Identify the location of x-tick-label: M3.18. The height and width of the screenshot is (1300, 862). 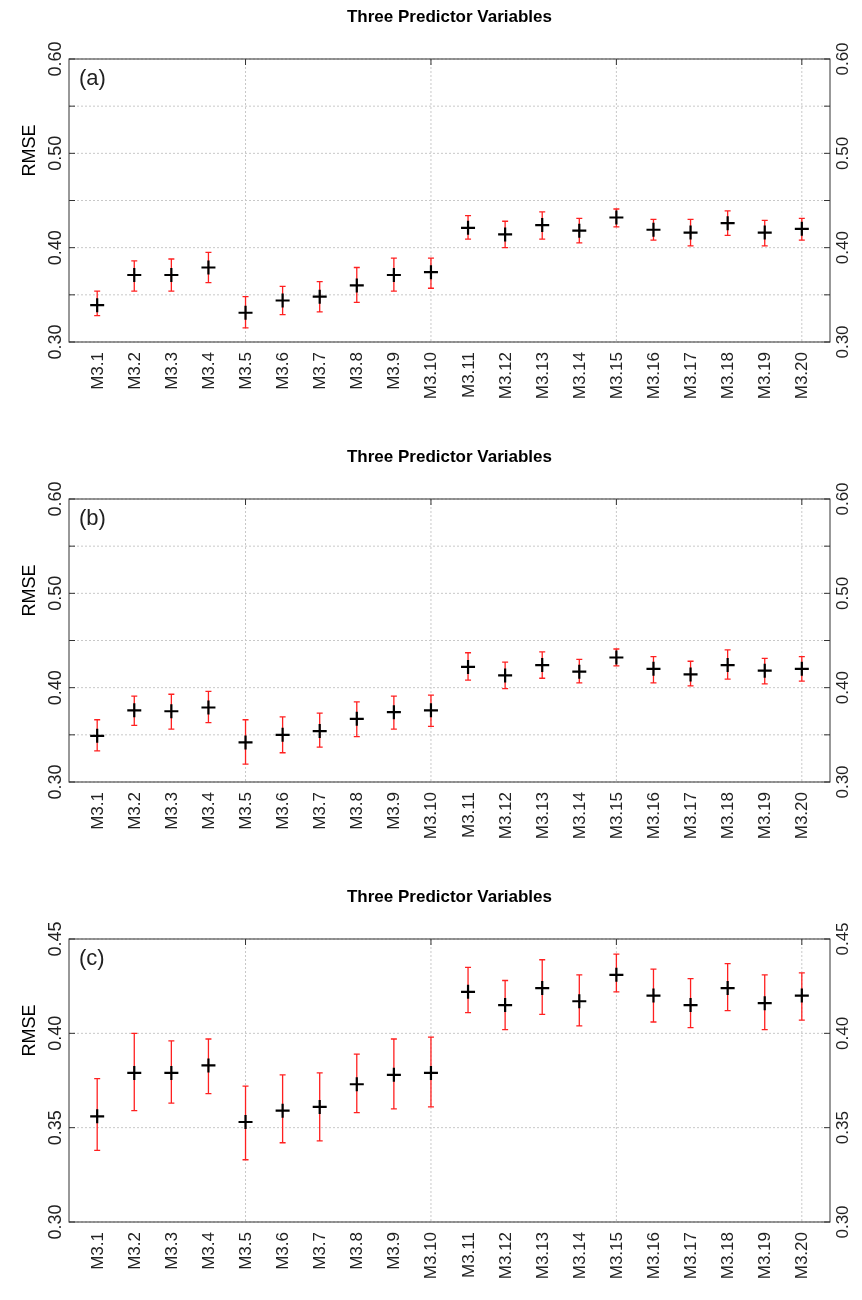
(728, 376).